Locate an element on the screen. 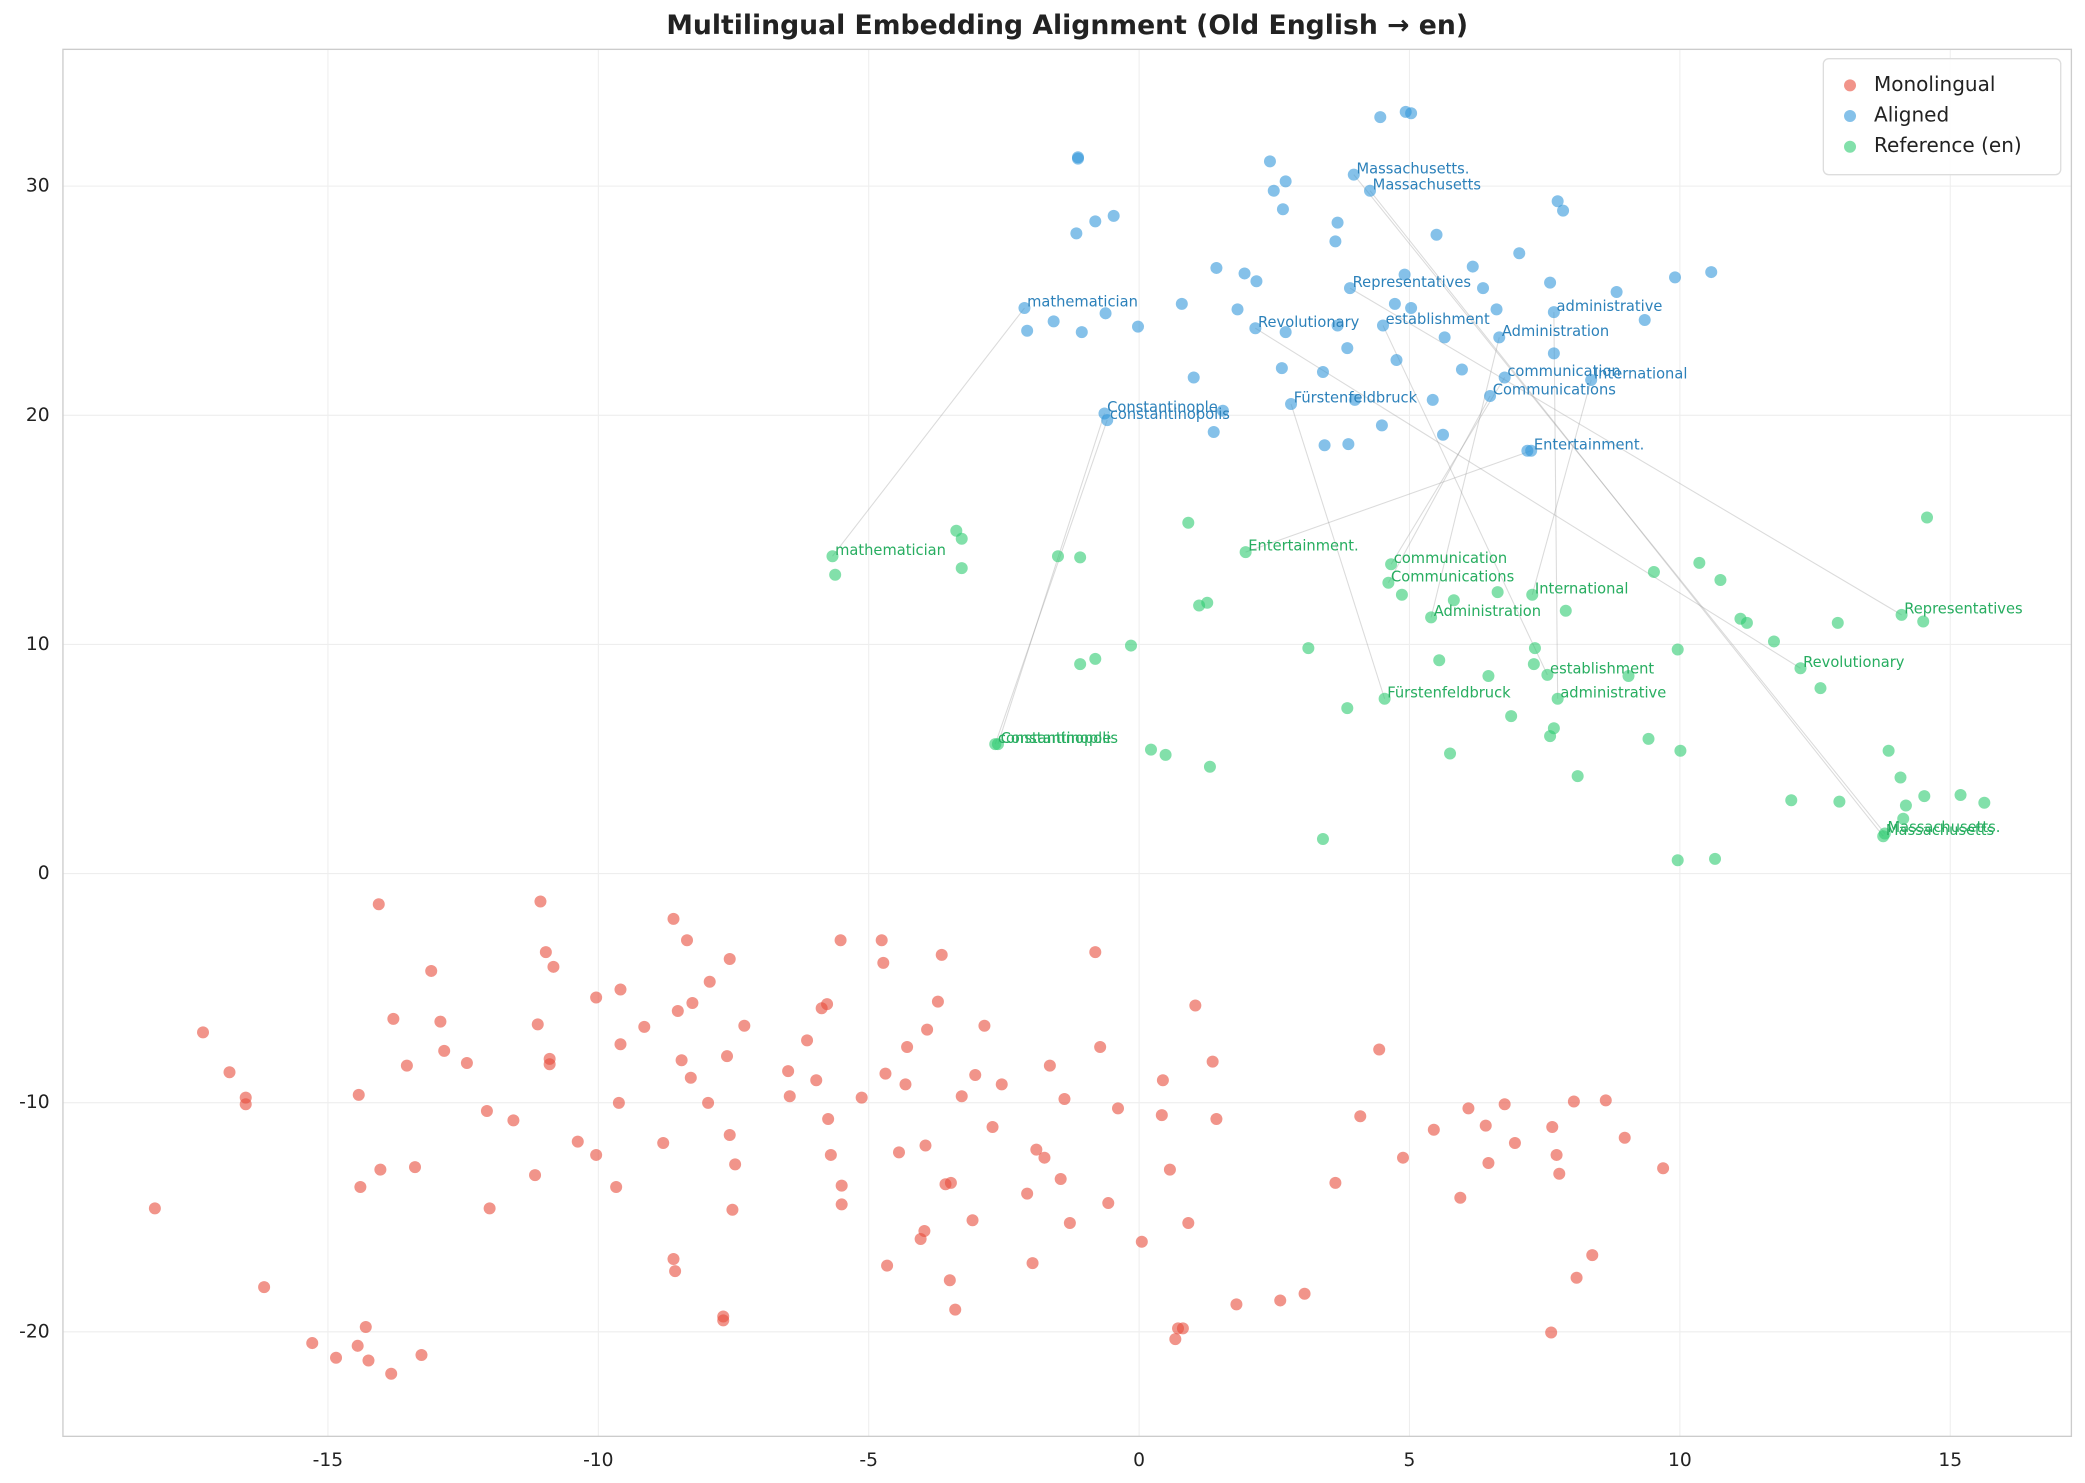 The width and height of the screenshot is (2085, 1483). point-label: establishment is located at coordinates (1438, 319).